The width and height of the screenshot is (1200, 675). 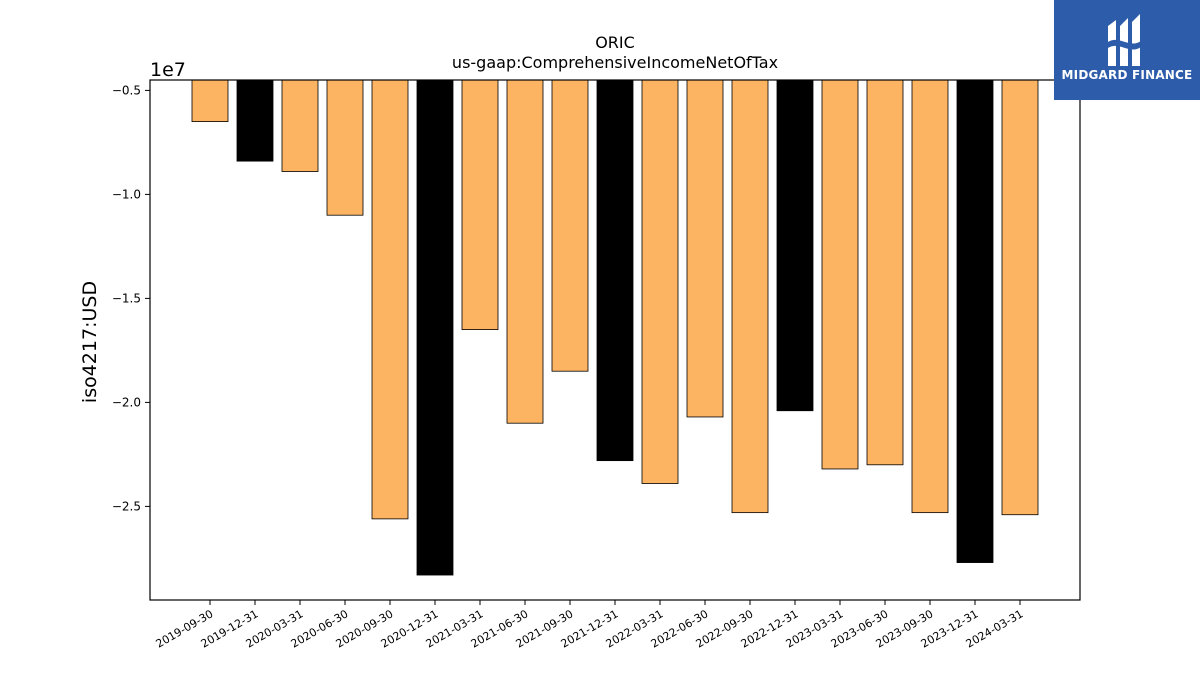 What do you see at coordinates (168, 70) in the screenshot?
I see `axis-offset-label: 1e7` at bounding box center [168, 70].